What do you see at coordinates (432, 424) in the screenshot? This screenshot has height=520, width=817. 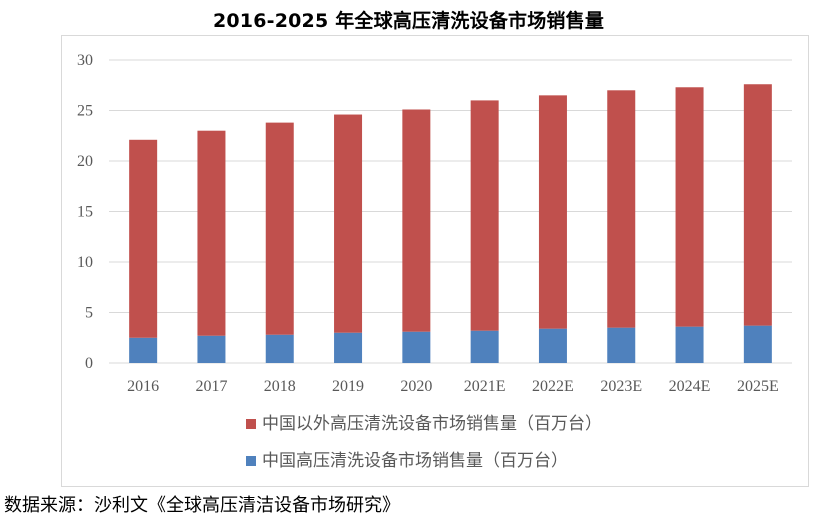 I see `legend-label: 中国以外高压清洗设备市场销售量（百万台）` at bounding box center [432, 424].